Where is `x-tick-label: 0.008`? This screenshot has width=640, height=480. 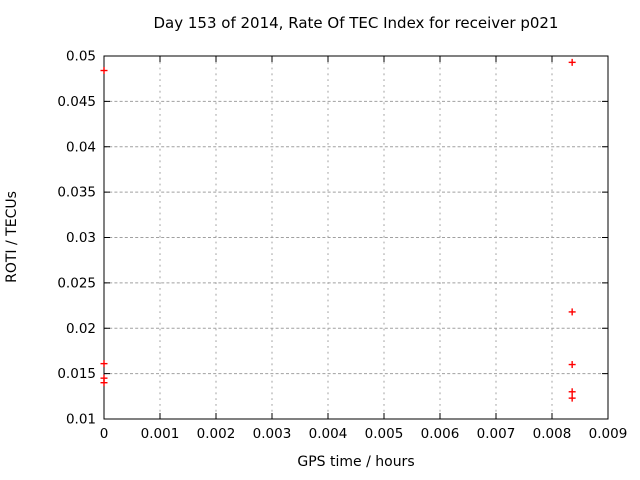 x-tick-label: 0.008 is located at coordinates (552, 434).